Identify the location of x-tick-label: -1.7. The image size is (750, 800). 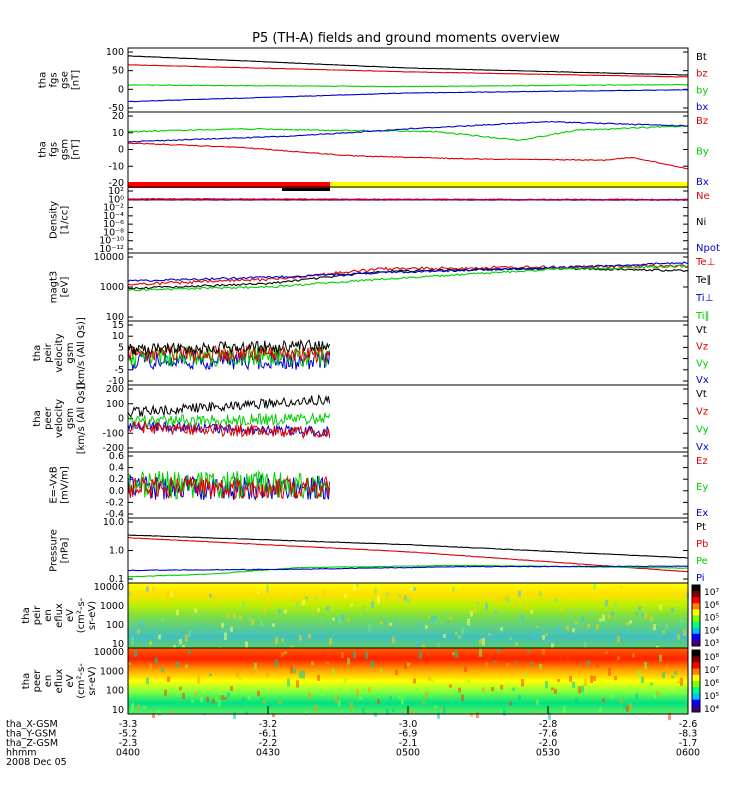
(688, 743).